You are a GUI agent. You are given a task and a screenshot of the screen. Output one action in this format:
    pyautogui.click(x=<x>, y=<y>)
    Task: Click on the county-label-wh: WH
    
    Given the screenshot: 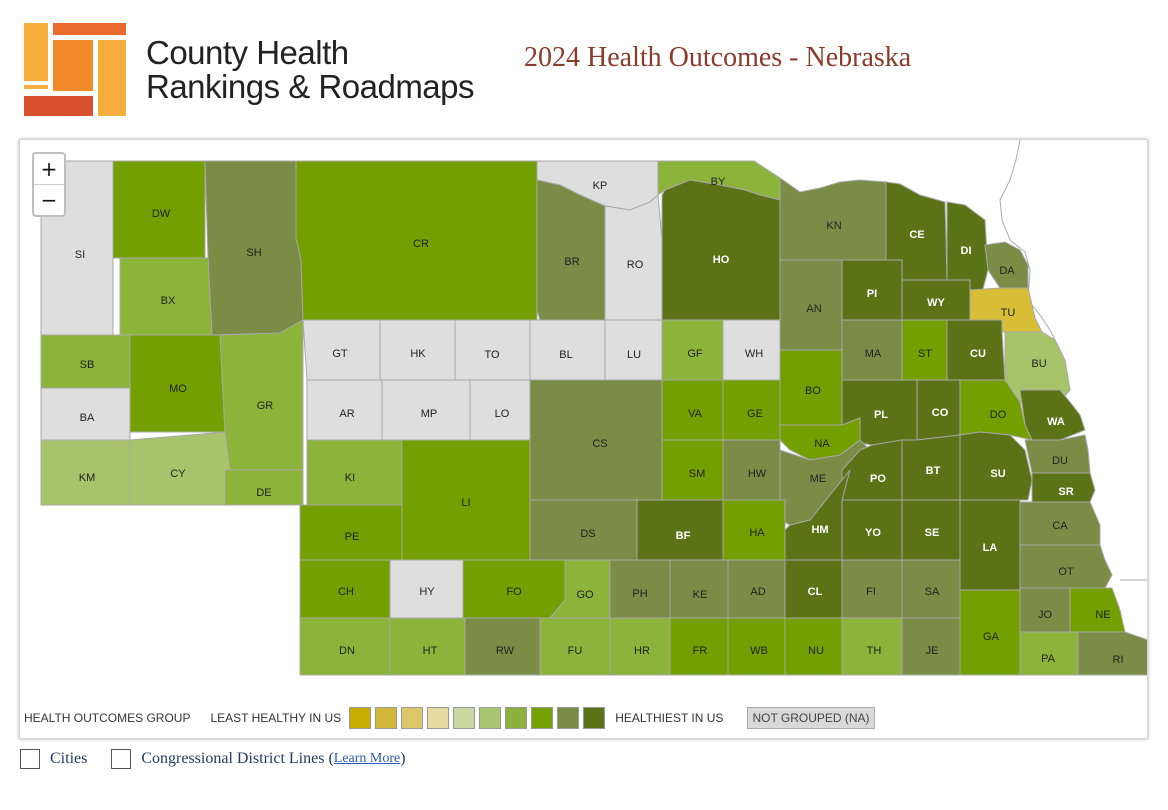 What is the action you would take?
    pyautogui.click(x=754, y=354)
    